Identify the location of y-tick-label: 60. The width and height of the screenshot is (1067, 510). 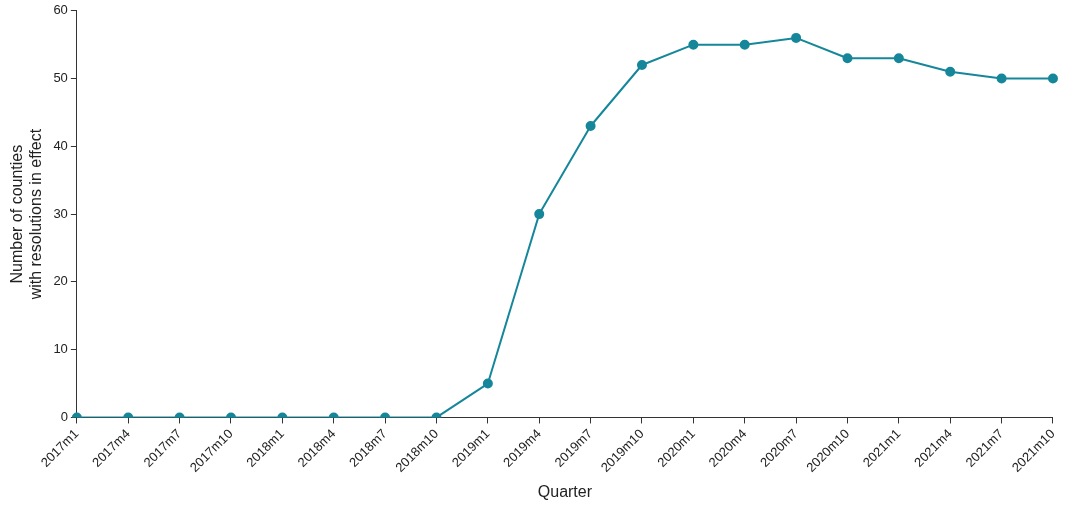
(60, 10).